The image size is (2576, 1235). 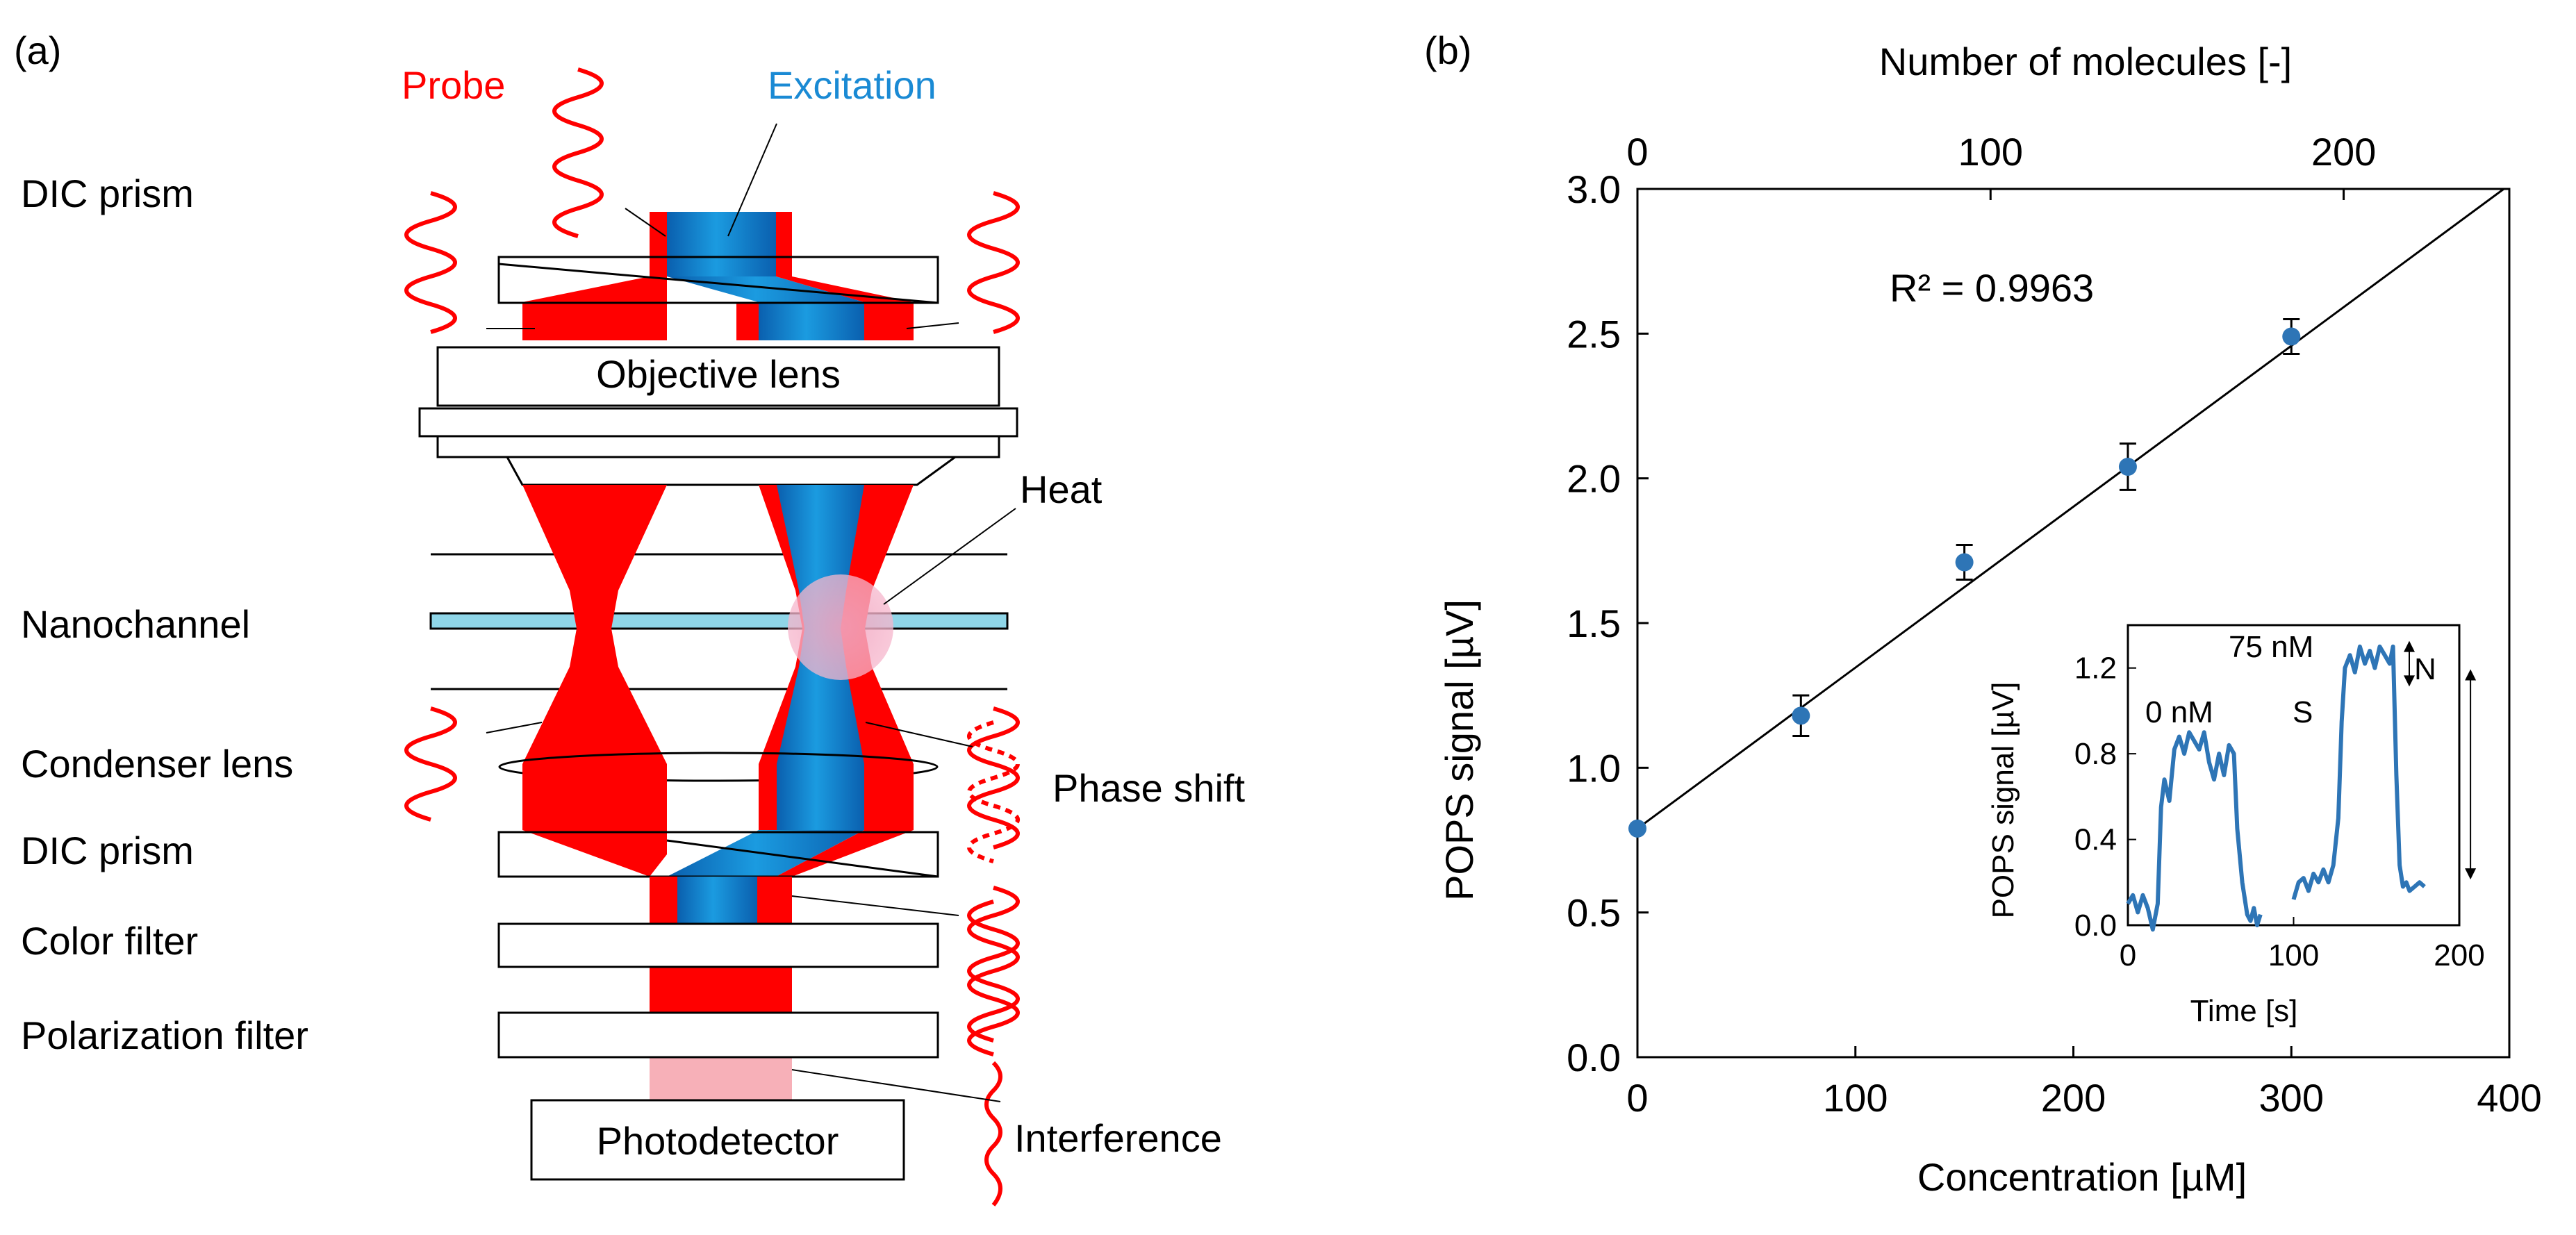 What do you see at coordinates (164, 1035) in the screenshot?
I see `label-polarization-filter: Polarization filter` at bounding box center [164, 1035].